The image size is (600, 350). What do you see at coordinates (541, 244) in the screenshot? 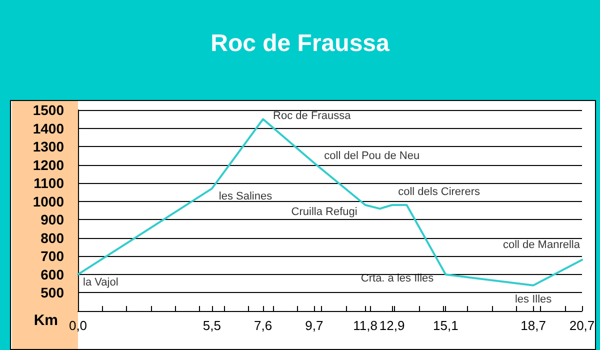
I see `annotation: coll de Manrella` at bounding box center [541, 244].